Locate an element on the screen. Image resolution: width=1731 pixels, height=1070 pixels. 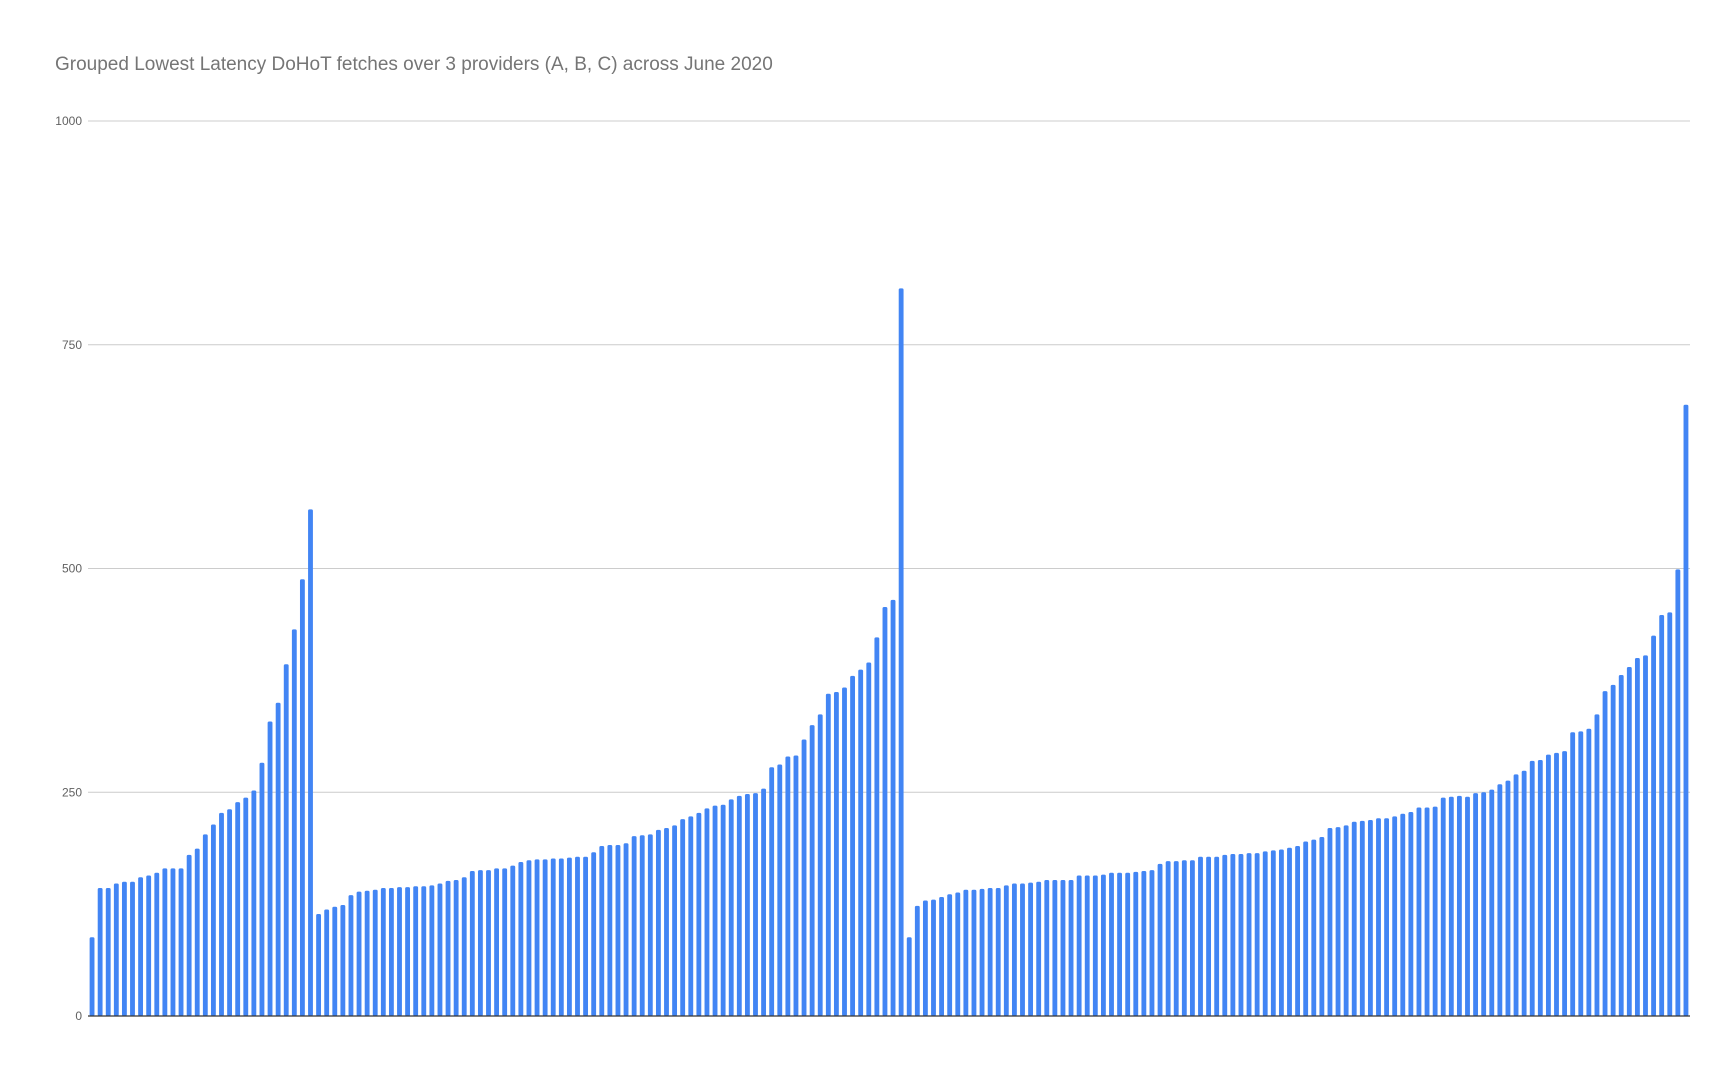
y-axis-tick-labels: 0 250 500 750 1000 is located at coordinates (68, 568).